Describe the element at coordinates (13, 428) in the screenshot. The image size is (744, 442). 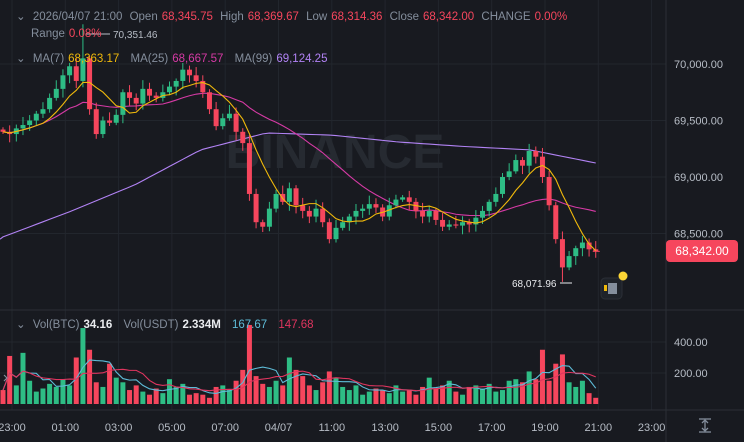
I see `time-tick-label: 23:00` at that location.